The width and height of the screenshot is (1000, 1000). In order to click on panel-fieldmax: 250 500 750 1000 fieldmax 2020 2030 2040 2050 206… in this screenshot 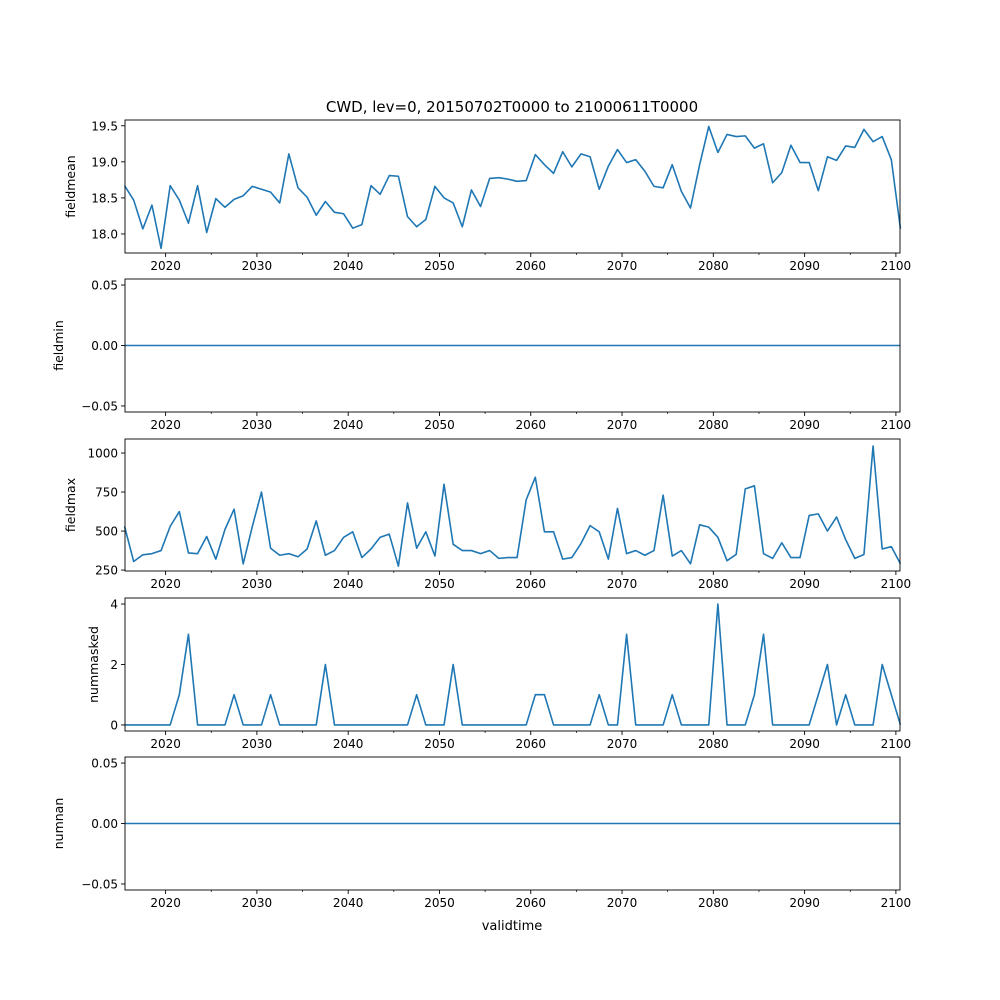, I will do `click(487, 514)`.